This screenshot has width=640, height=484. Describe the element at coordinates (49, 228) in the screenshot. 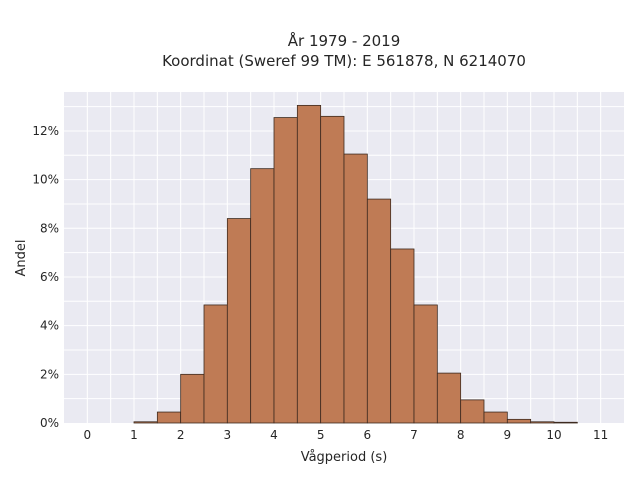

I see `y-tick-label: 8%` at that location.